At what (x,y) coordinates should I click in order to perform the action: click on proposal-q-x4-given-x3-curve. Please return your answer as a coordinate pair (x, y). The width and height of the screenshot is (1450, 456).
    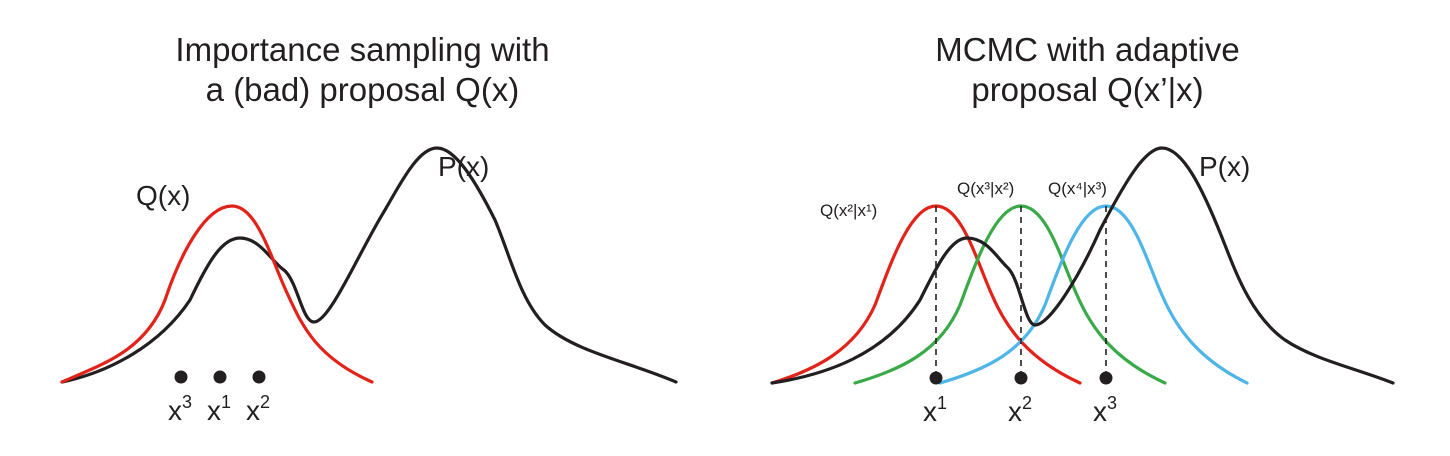
    Looking at the image, I should click on (1093, 294).